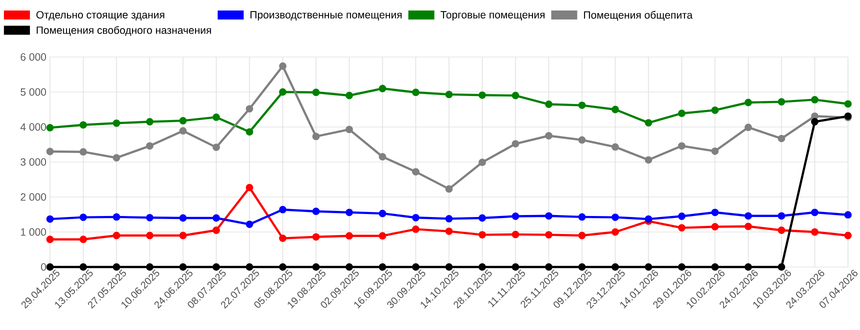 This screenshot has height=330, width=860. I want to click on y-tick-label: 0, so click(43, 267).